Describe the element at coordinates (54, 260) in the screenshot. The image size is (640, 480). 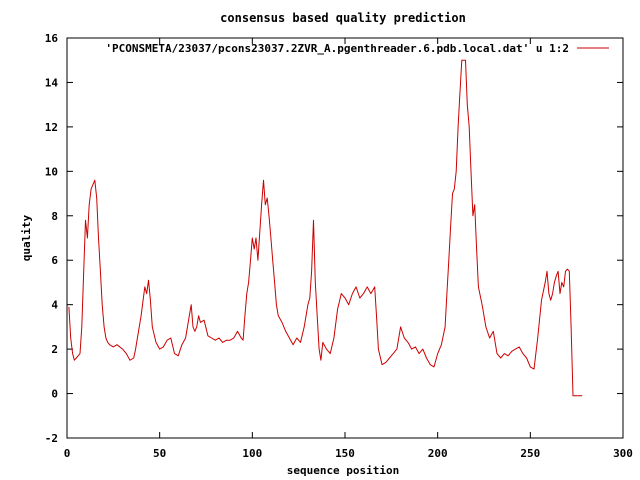
I see `y-tick-label: 6` at that location.